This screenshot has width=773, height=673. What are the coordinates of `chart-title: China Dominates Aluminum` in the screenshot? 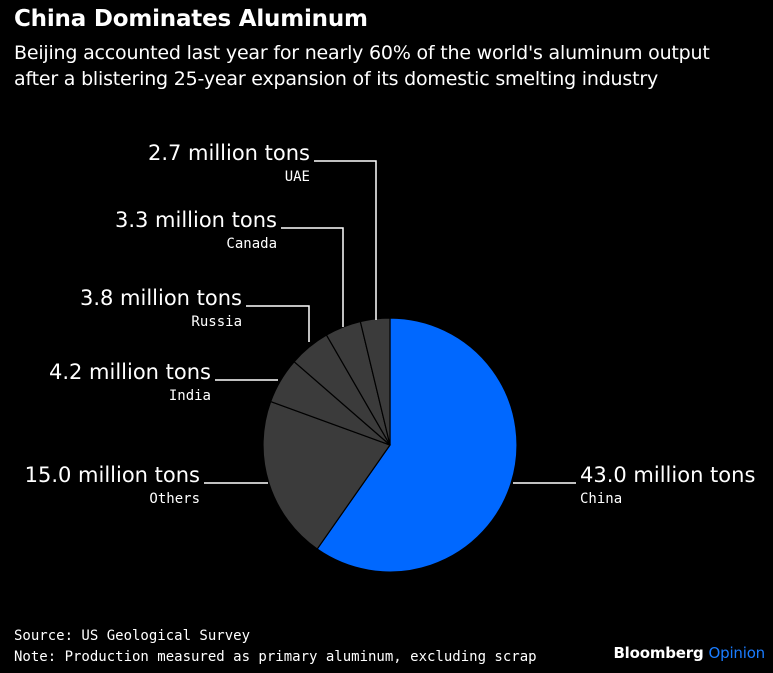 It's located at (191, 19).